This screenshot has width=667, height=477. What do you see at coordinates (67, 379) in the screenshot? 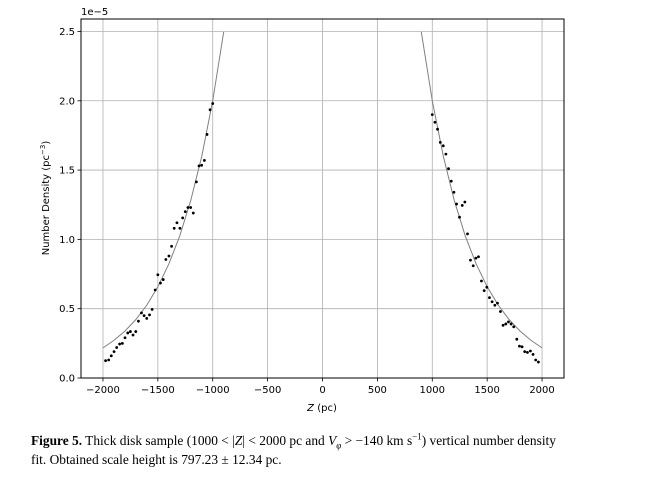
I see `y-tick-label: 0.0` at bounding box center [67, 379].